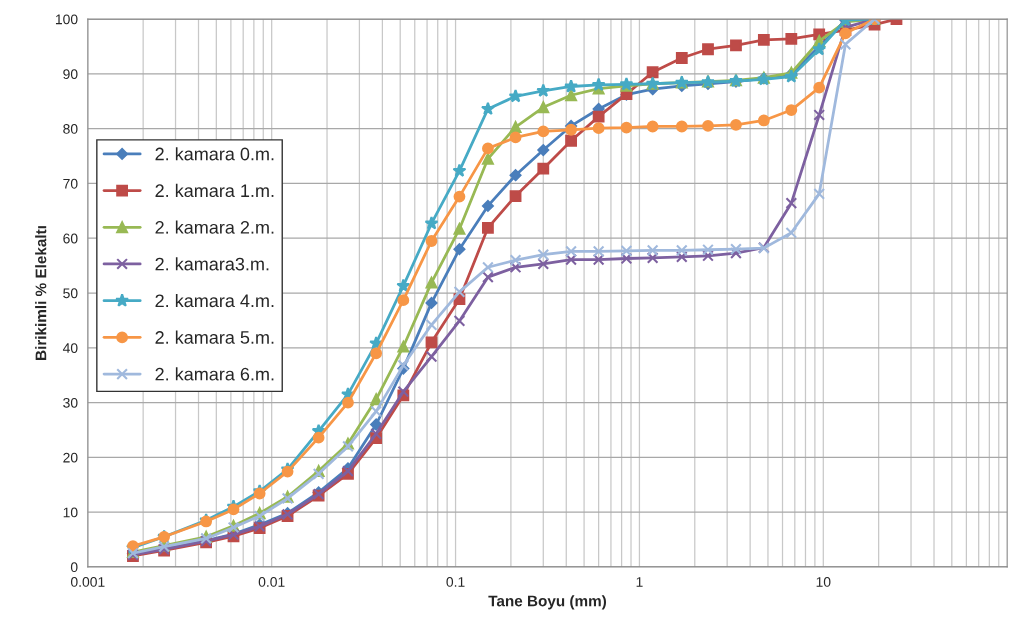  Describe the element at coordinates (70, 129) in the screenshot. I see `y-tick-label: 80` at that location.